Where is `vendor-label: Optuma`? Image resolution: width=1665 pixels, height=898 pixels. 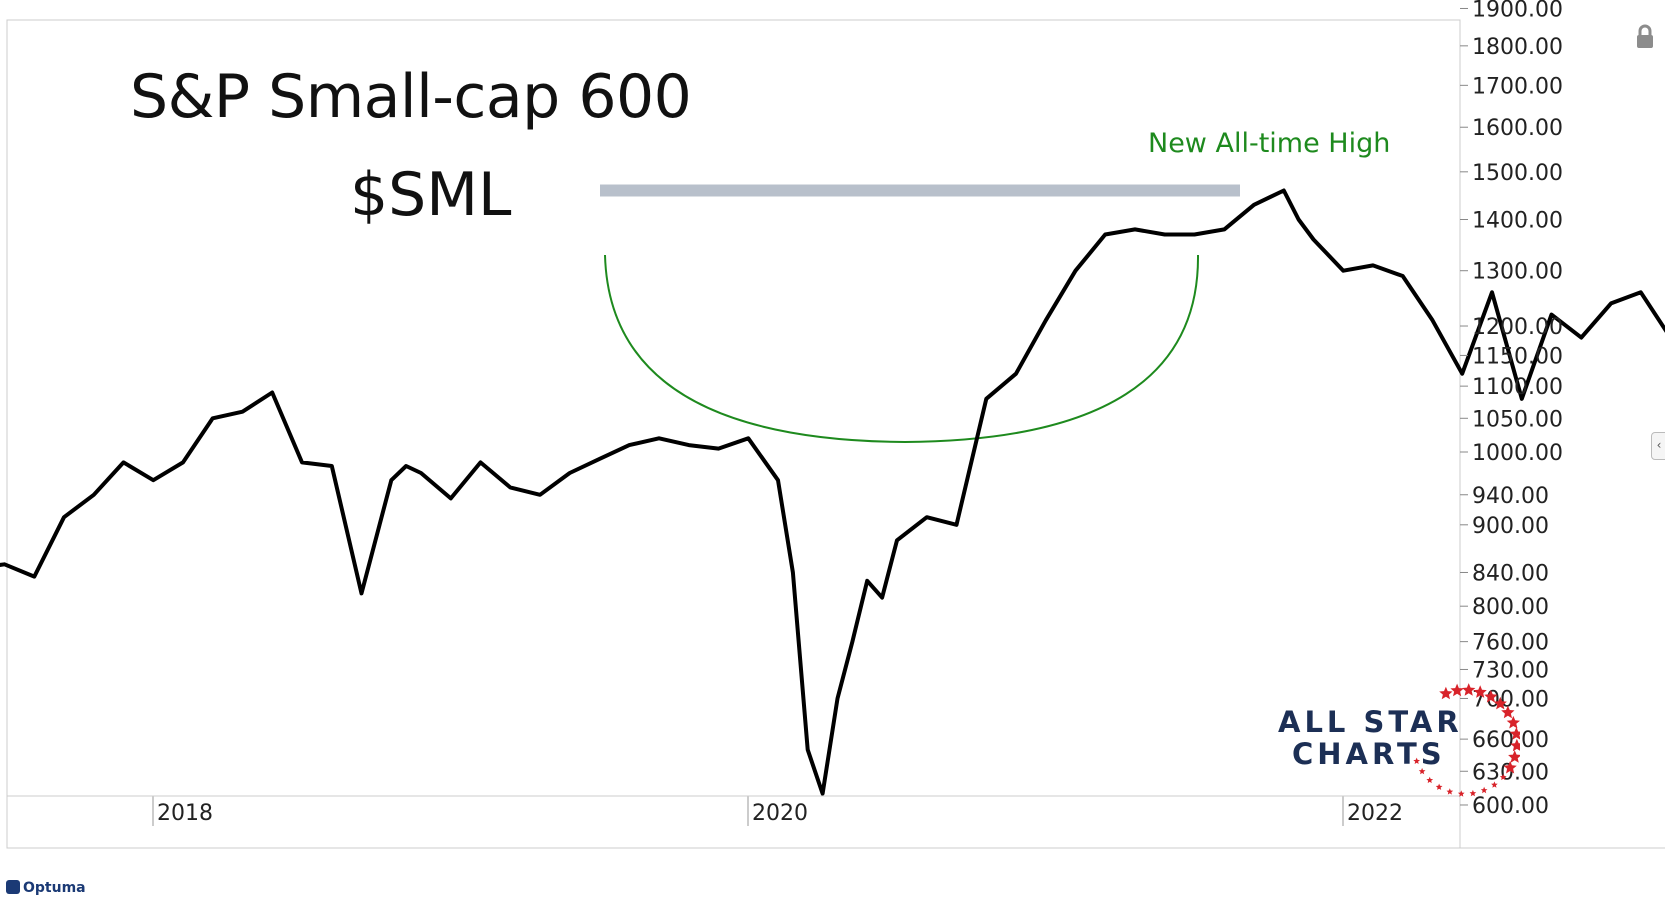
vendor-label: Optuma is located at coordinates (46, 888).